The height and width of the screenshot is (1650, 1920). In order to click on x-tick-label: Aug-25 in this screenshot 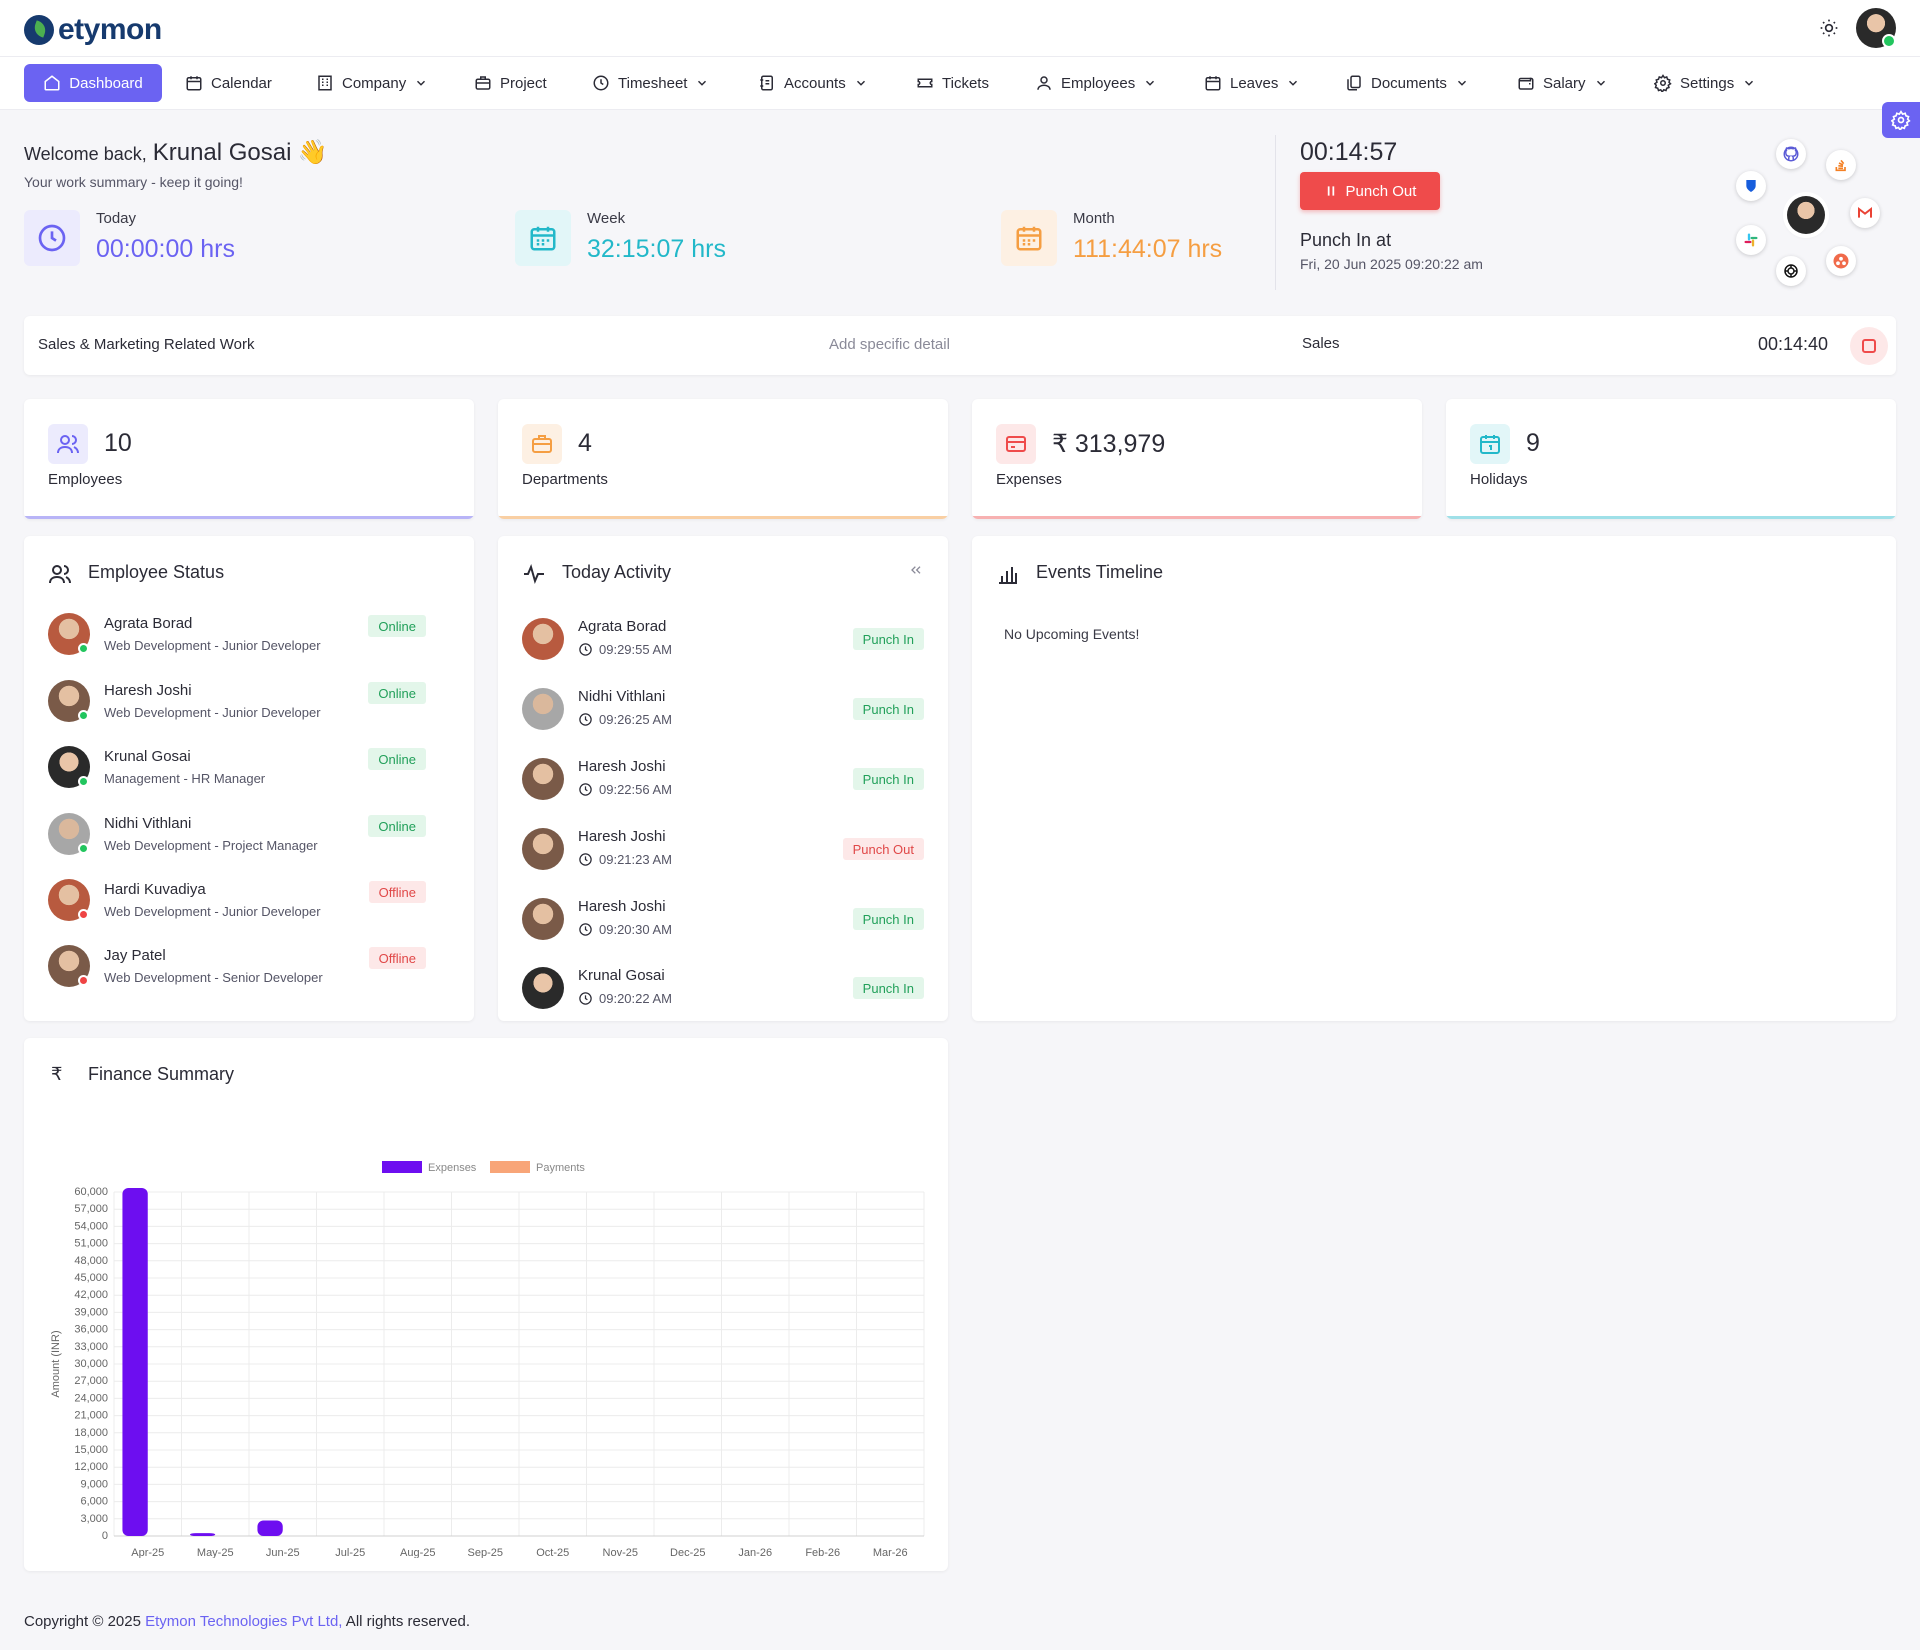, I will do `click(417, 1552)`.